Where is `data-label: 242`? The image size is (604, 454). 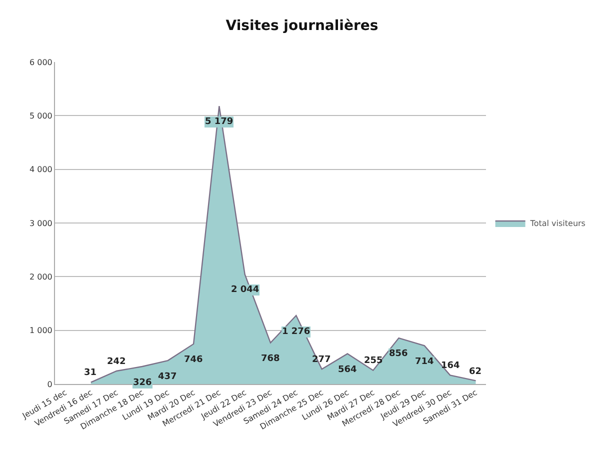 data-label: 242 is located at coordinates (116, 362).